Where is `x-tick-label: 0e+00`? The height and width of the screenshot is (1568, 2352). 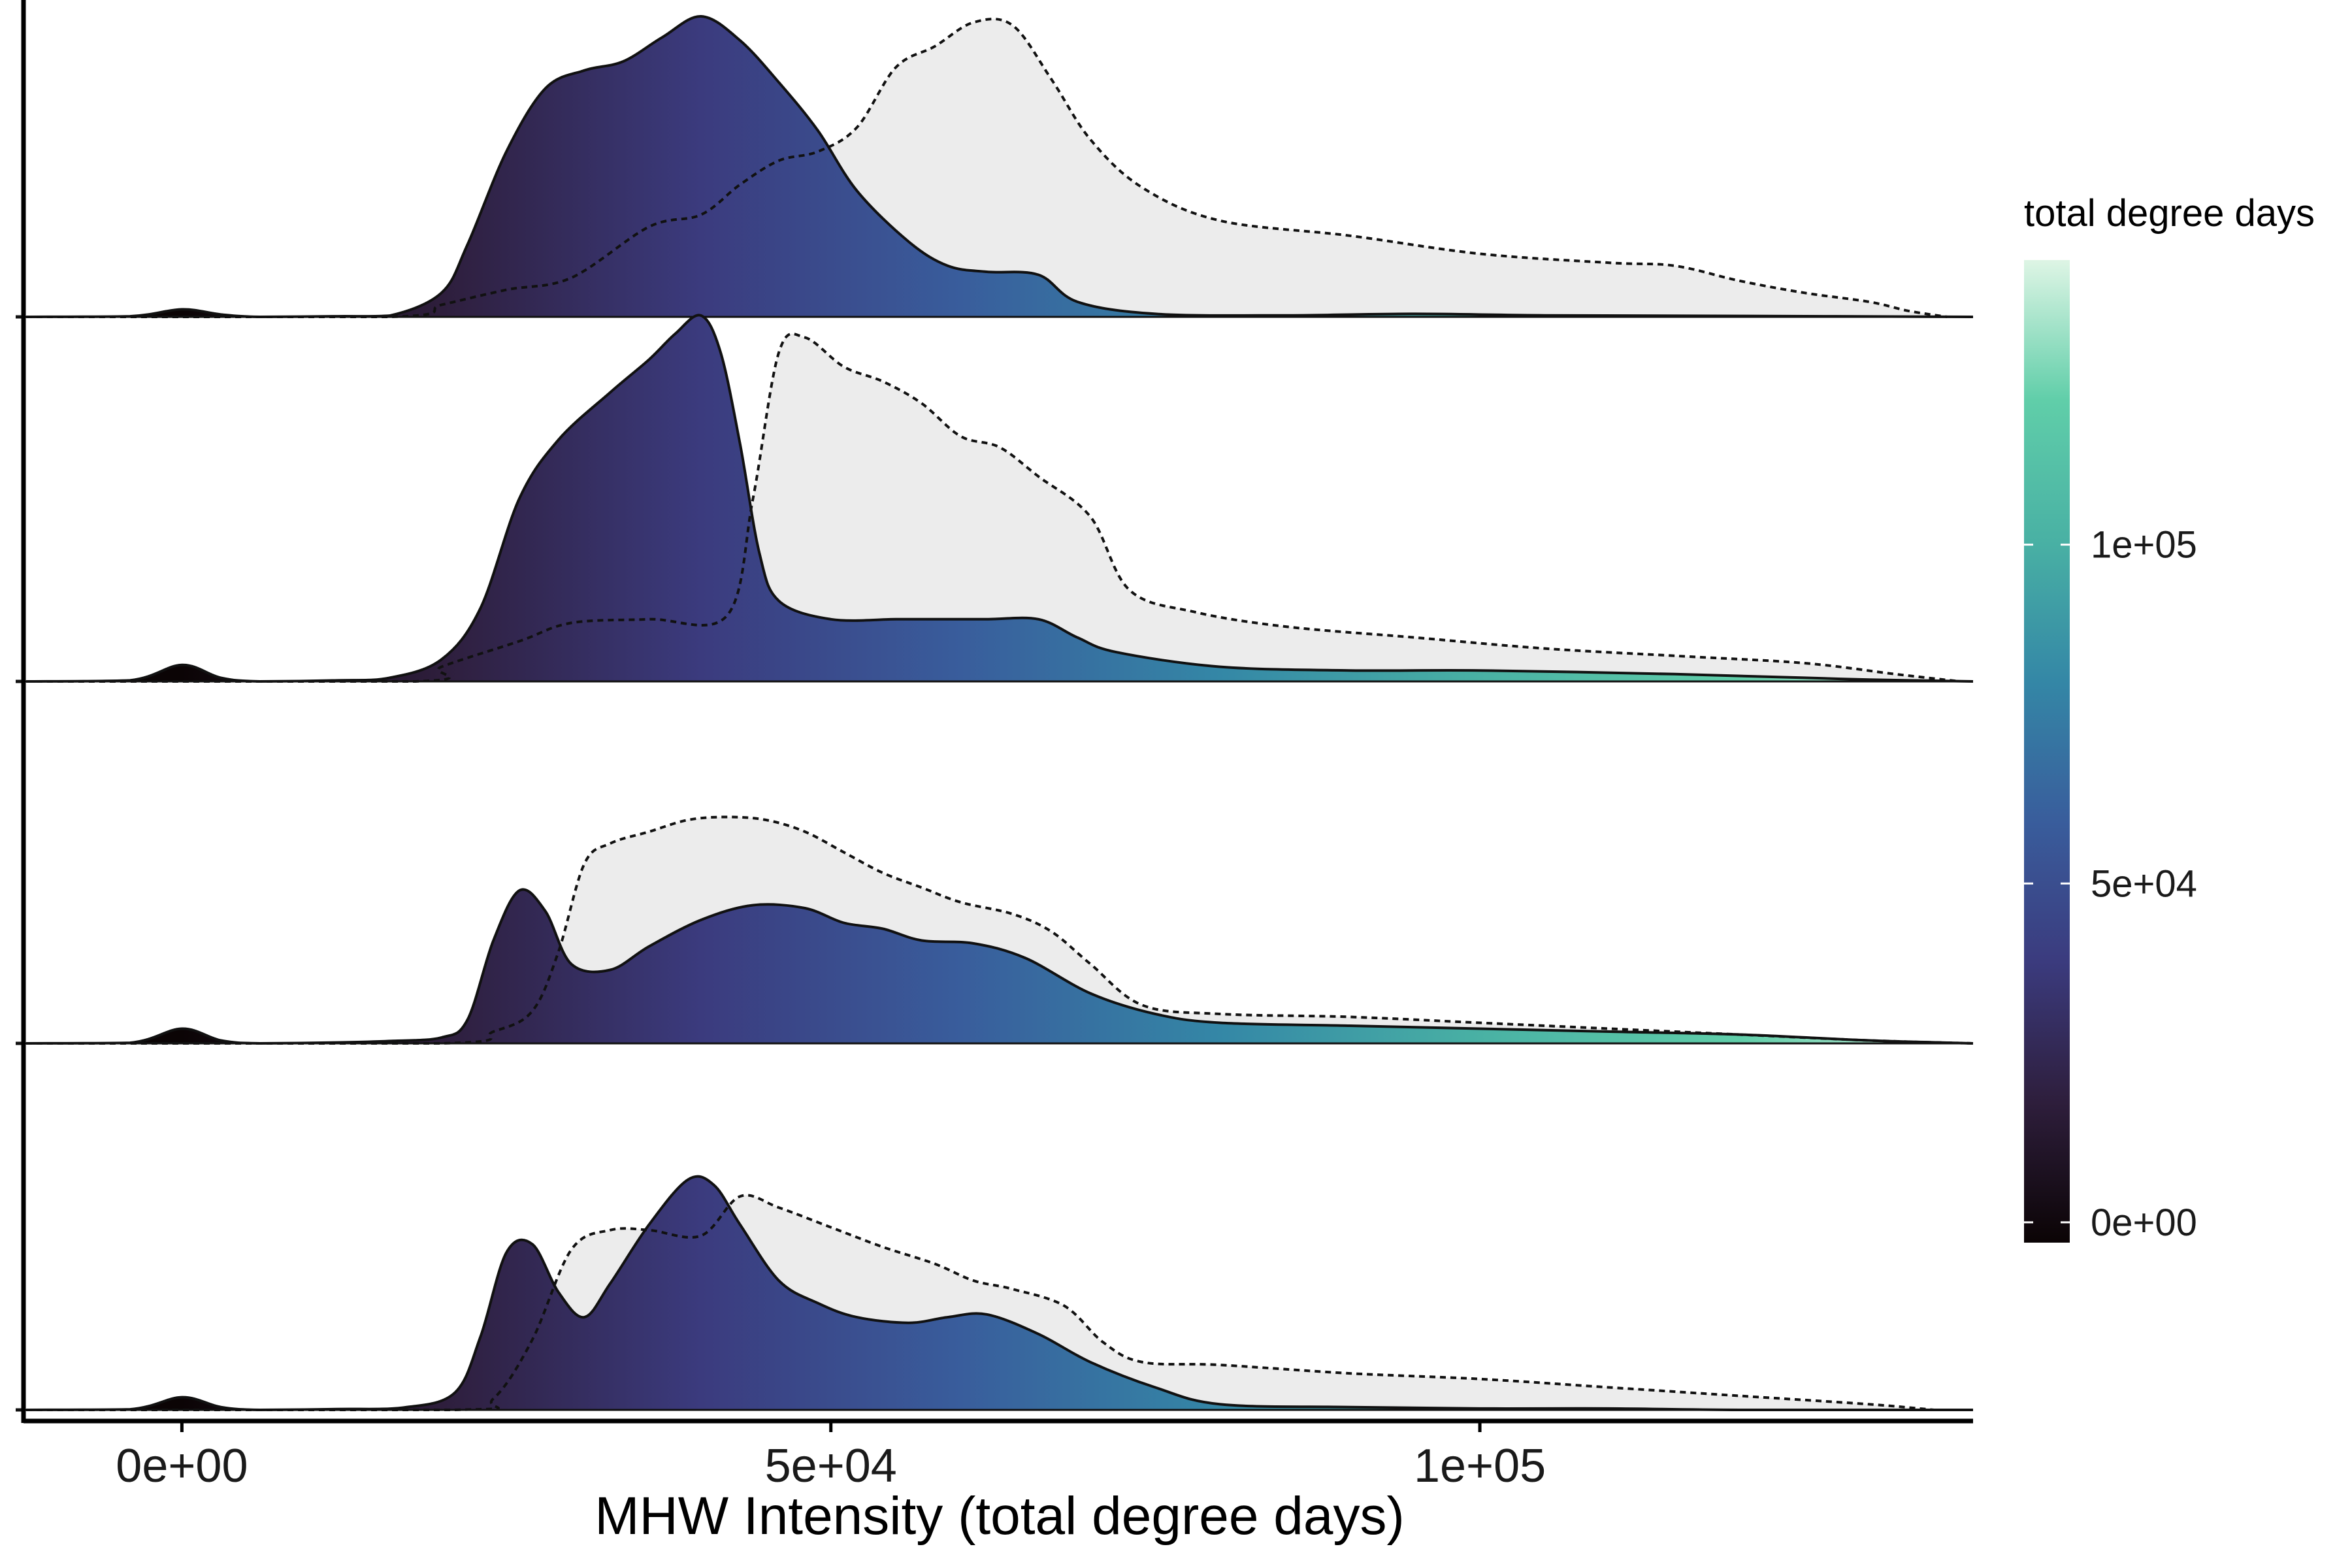
x-tick-label: 0e+00 is located at coordinates (182, 1466).